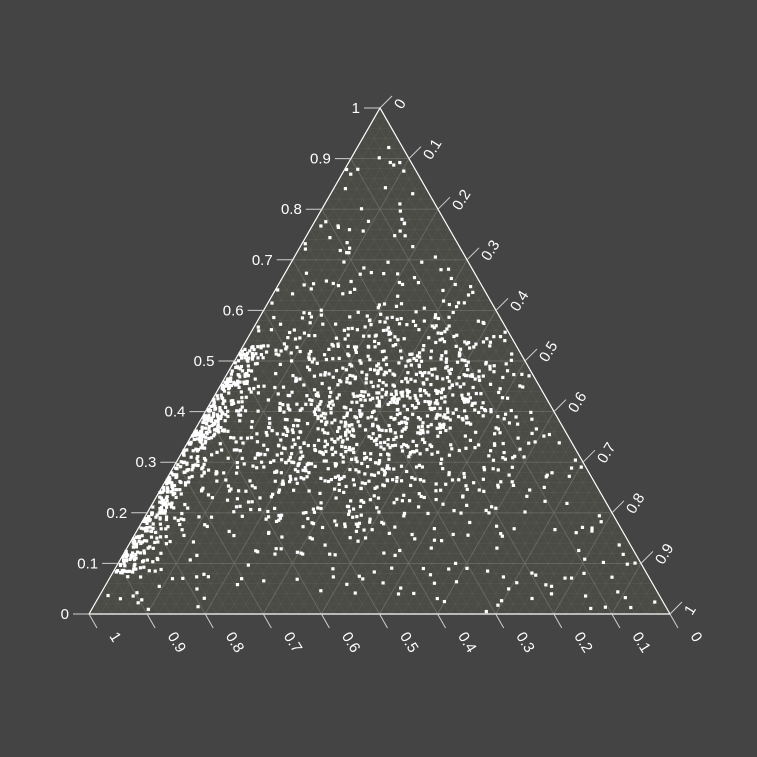  I want to click on bottom-tick, so click(151, 621).